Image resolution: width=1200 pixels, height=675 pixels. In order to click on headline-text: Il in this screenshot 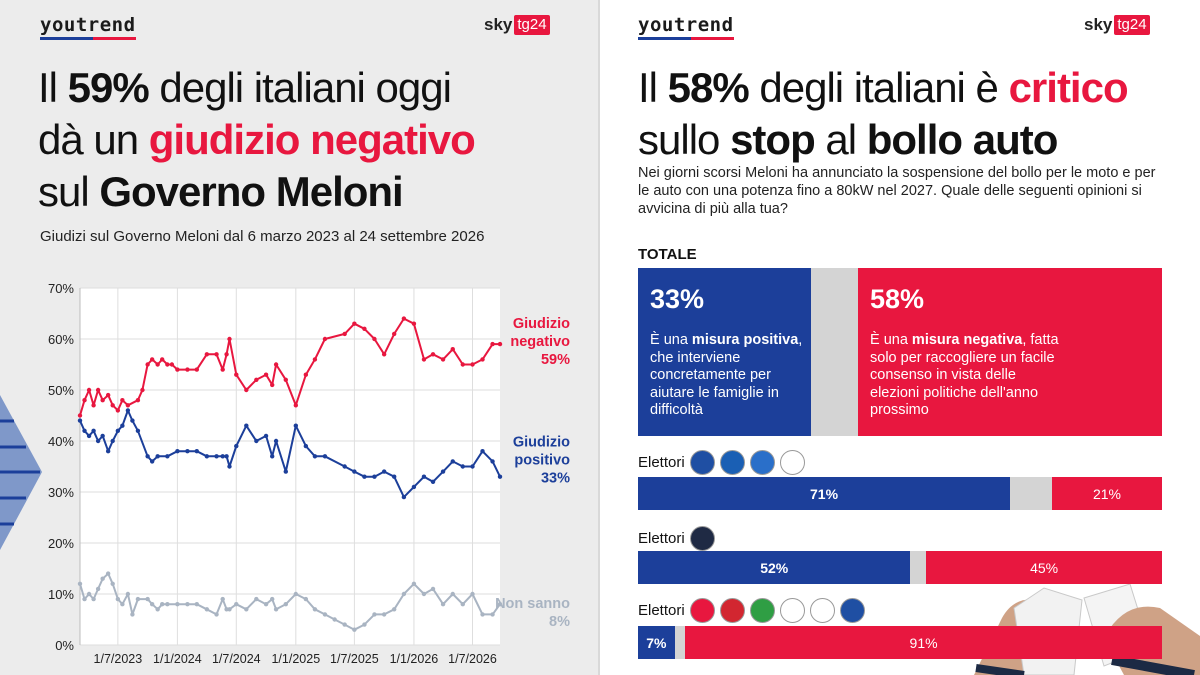, I will do `click(653, 87)`.